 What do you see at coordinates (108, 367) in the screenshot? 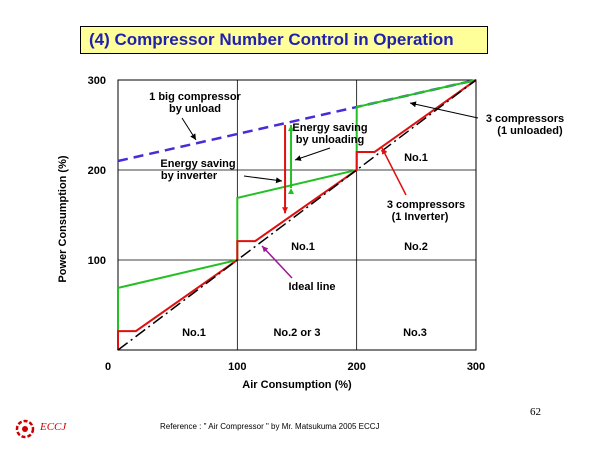
I see `x-tick-label: 0` at bounding box center [108, 367].